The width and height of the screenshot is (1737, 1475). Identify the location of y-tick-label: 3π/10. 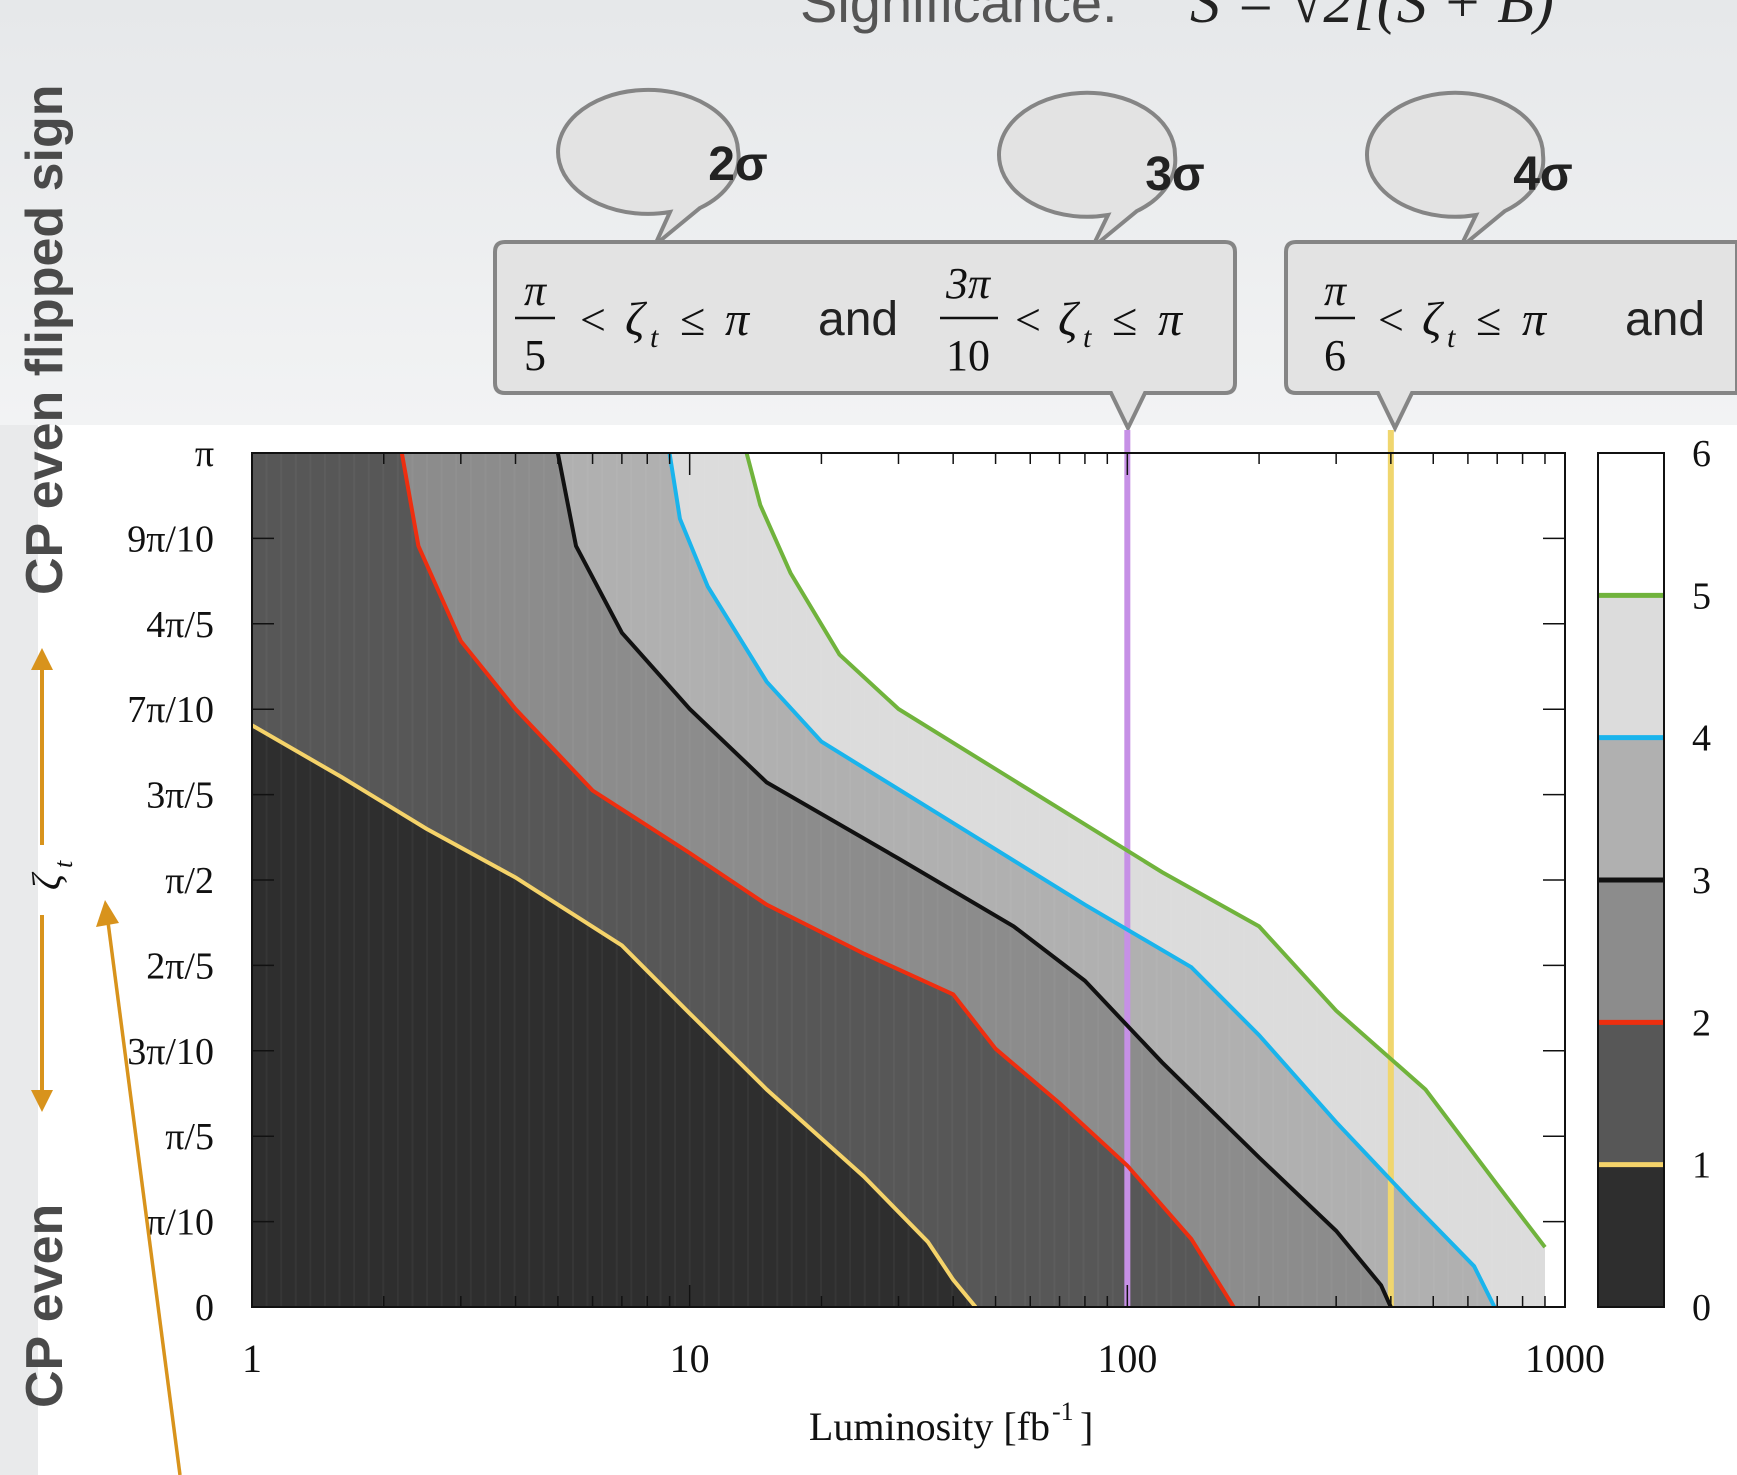
(170, 1052).